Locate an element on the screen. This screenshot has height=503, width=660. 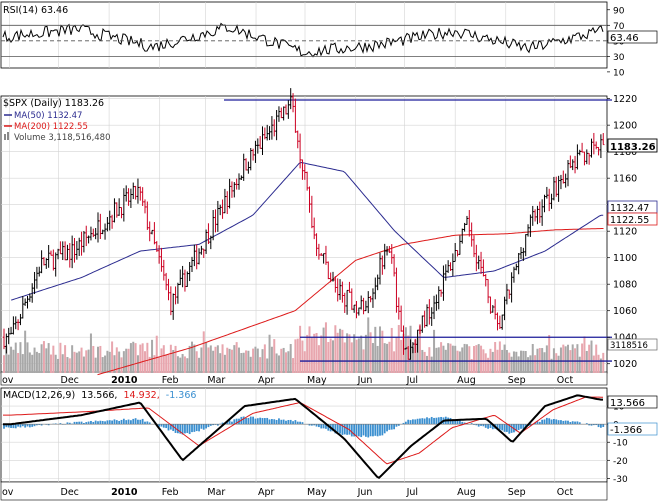
volume-tag: 3118516 is located at coordinates (632, 344).